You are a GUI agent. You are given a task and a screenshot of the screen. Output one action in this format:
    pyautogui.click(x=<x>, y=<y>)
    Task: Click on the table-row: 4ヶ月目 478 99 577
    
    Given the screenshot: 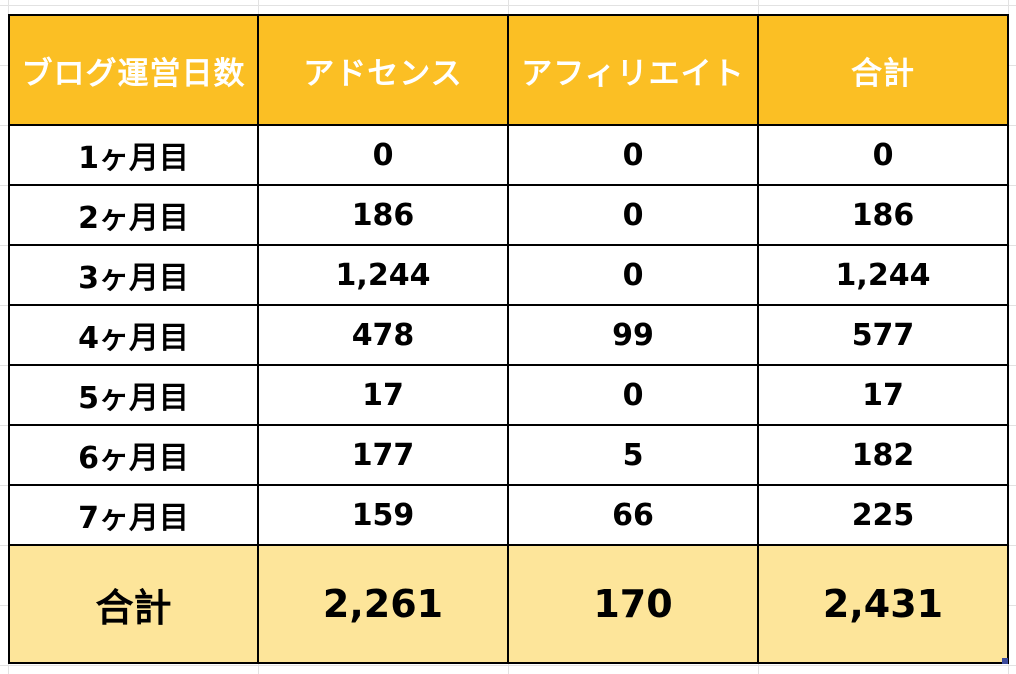 What is the action you would take?
    pyautogui.click(x=508, y=335)
    